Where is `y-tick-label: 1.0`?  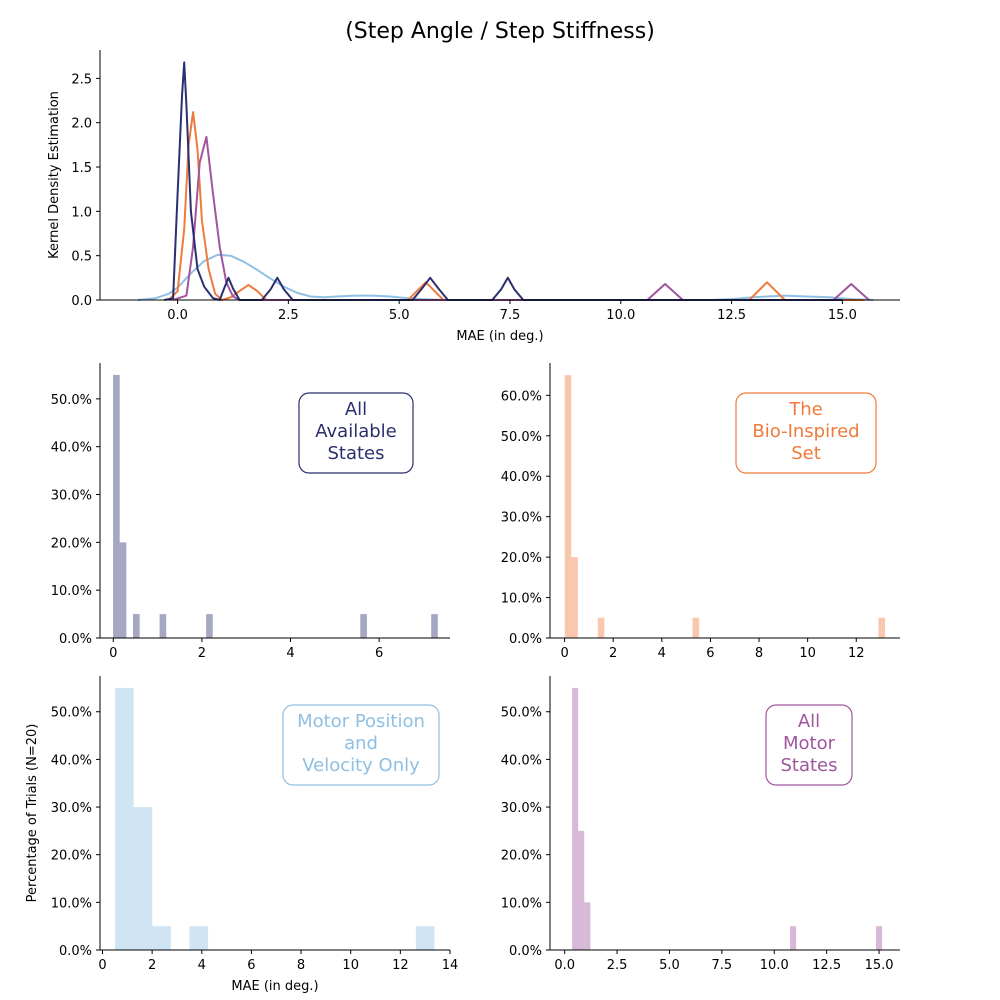
y-tick-label: 1.0 is located at coordinates (81, 212).